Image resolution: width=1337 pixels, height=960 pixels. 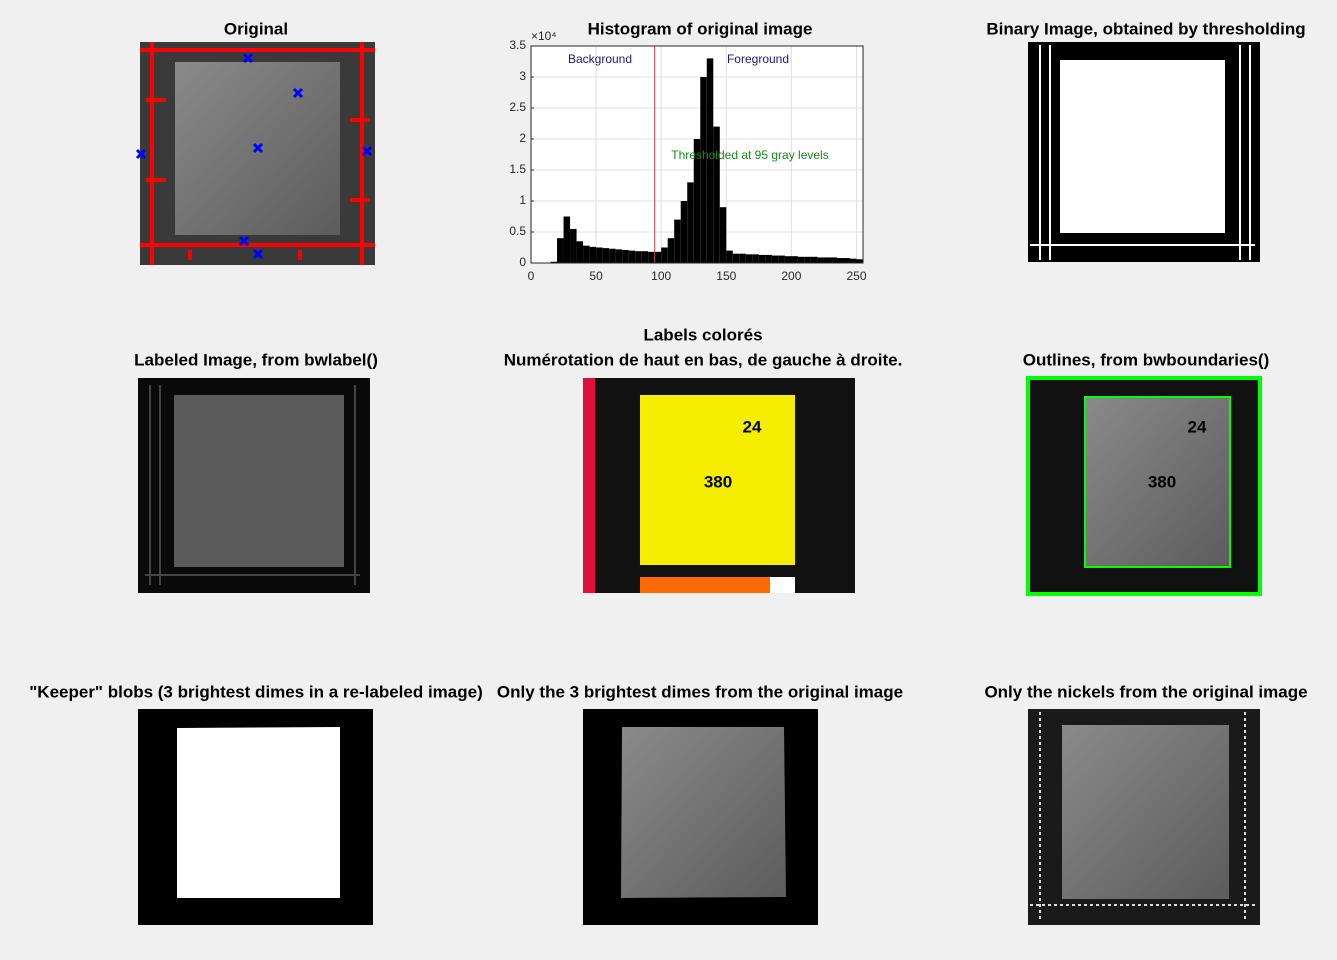 I want to click on image-labeled, so click(x=254, y=485).